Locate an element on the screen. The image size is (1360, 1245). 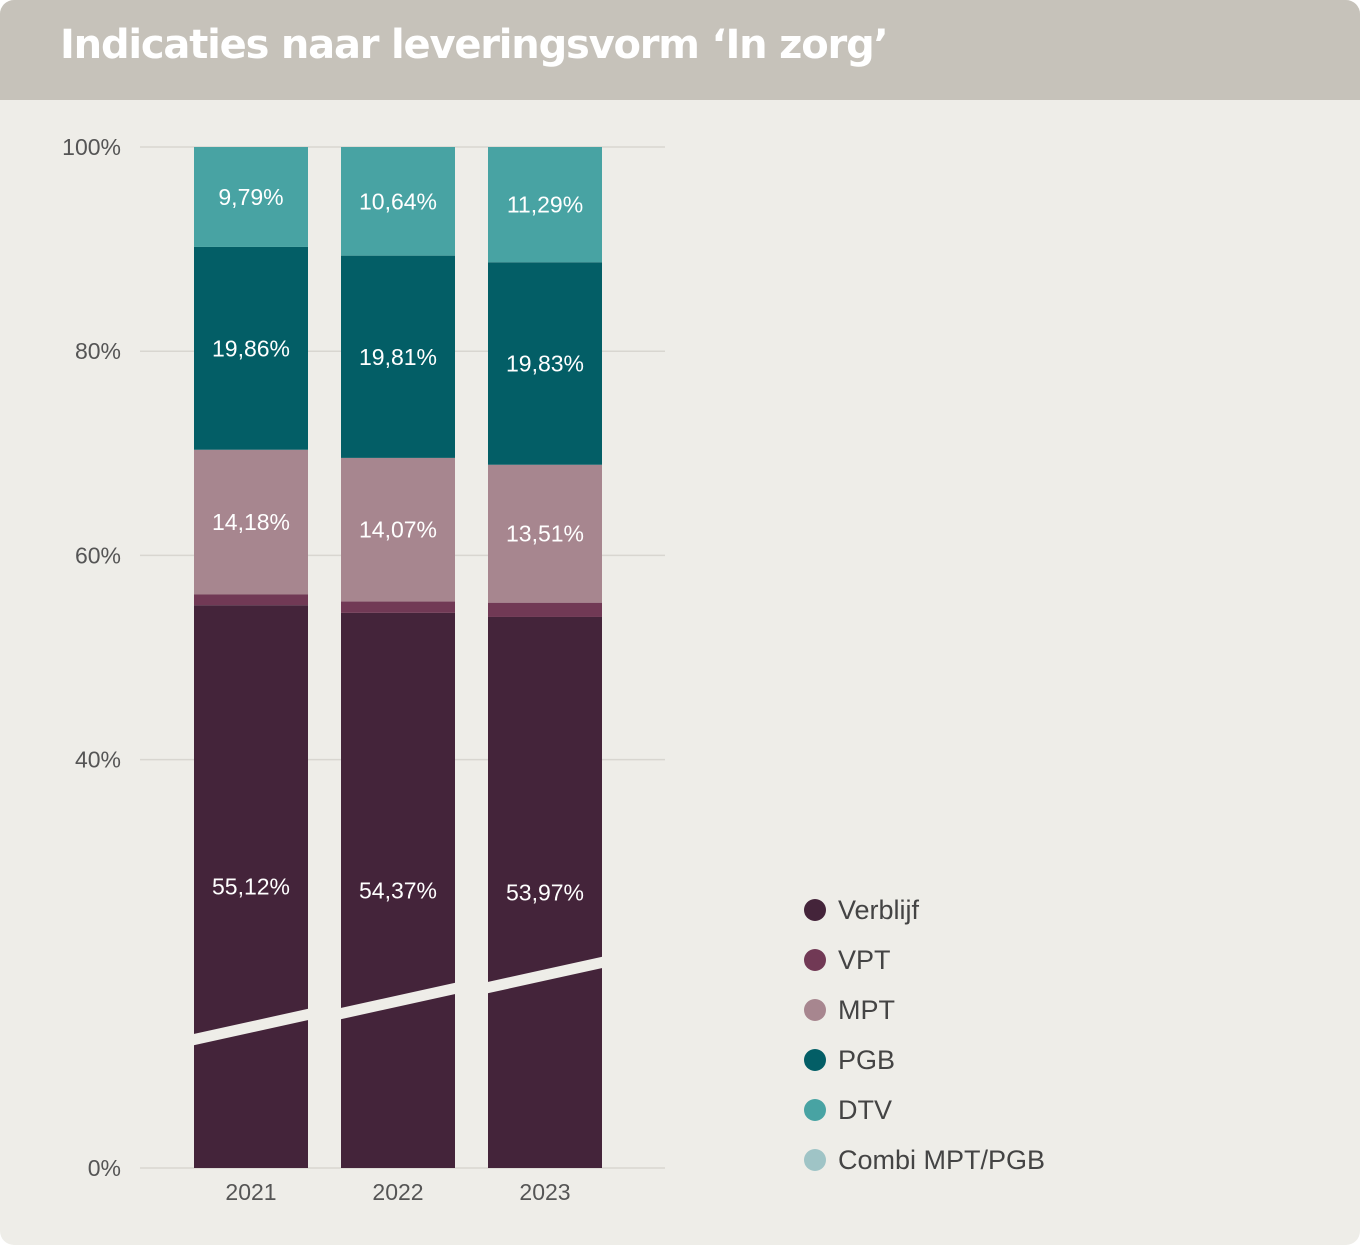
data-label: 19,83% is located at coordinates (545, 364).